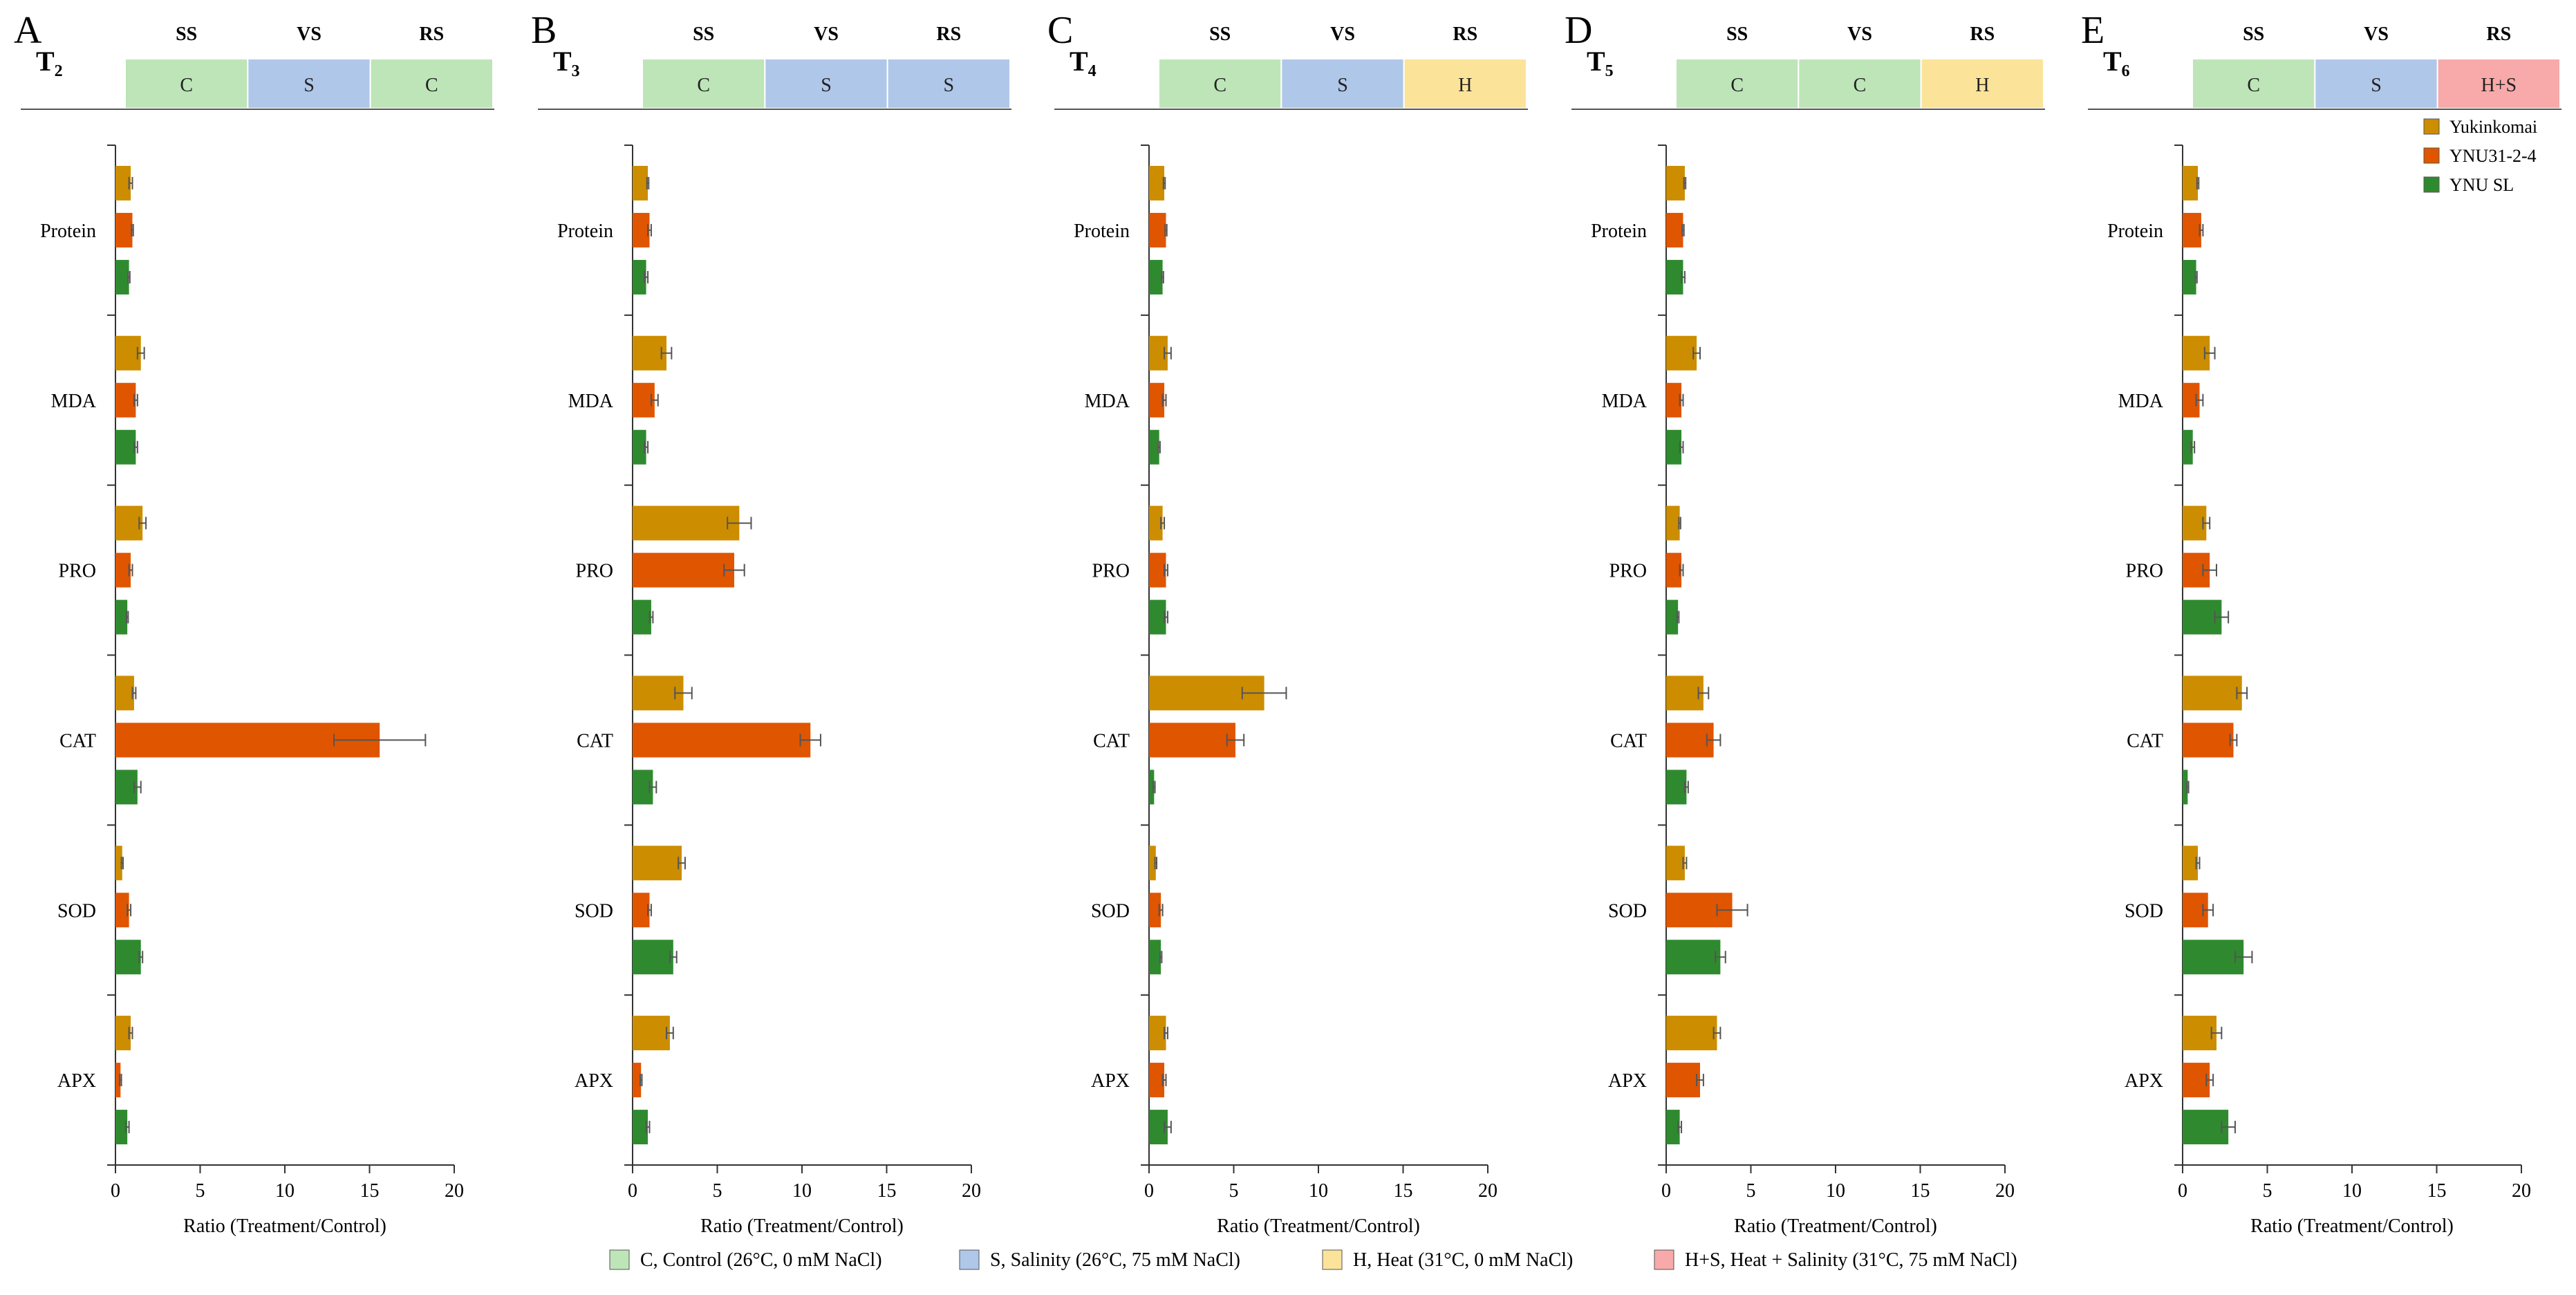 The image size is (2576, 1295). Describe the element at coordinates (544, 30) in the screenshot. I see `panel-letter: B` at that location.